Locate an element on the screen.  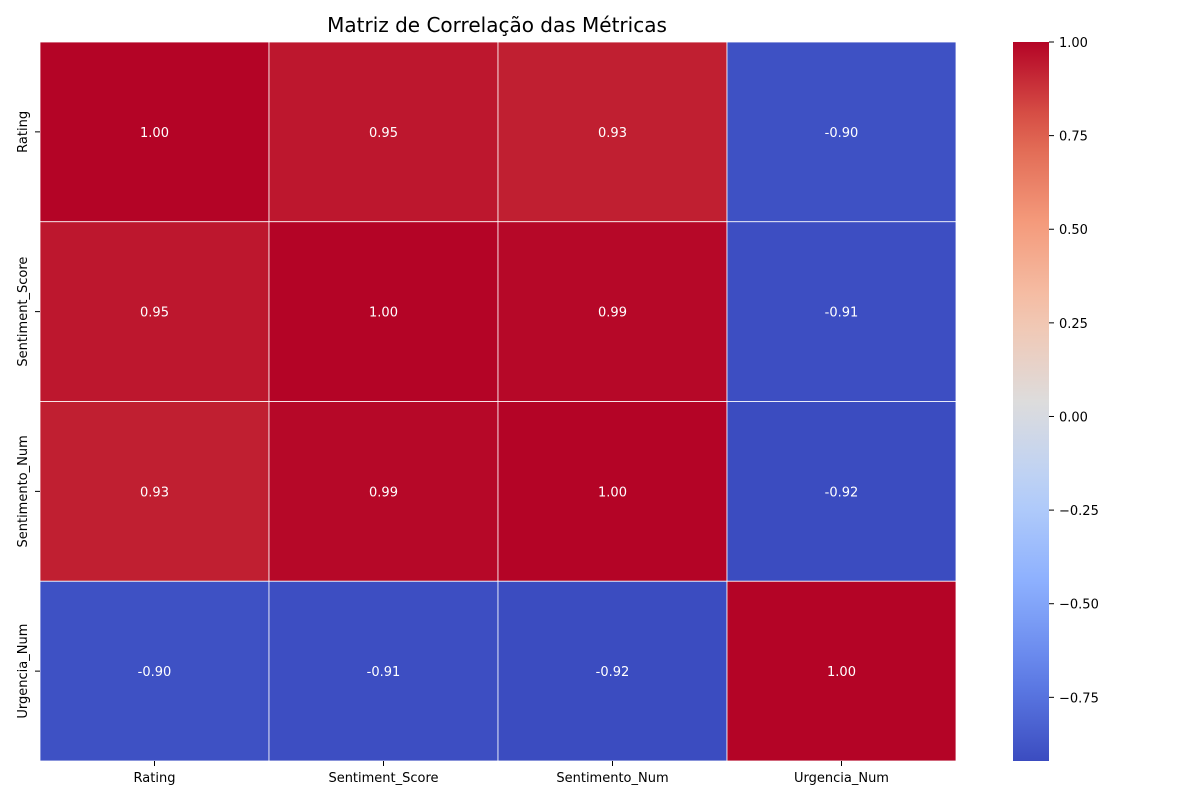
y-tick-label: Sentiment_Score is located at coordinates (23, 312).